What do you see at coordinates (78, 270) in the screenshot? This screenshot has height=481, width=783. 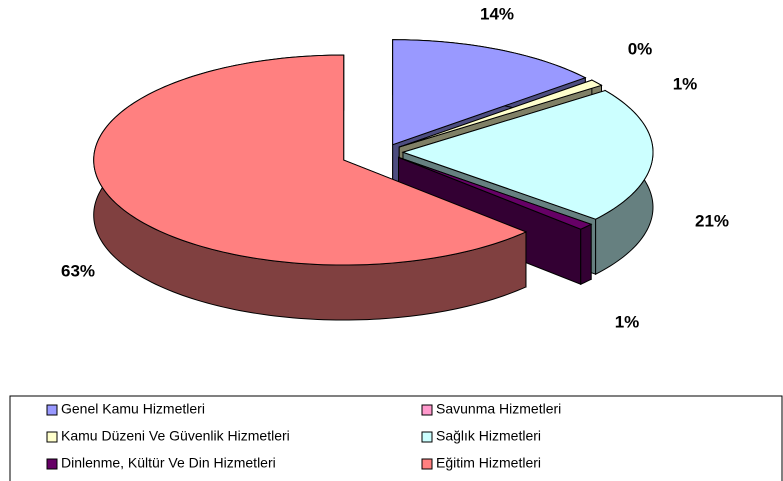 I see `data-label: 63%` at bounding box center [78, 270].